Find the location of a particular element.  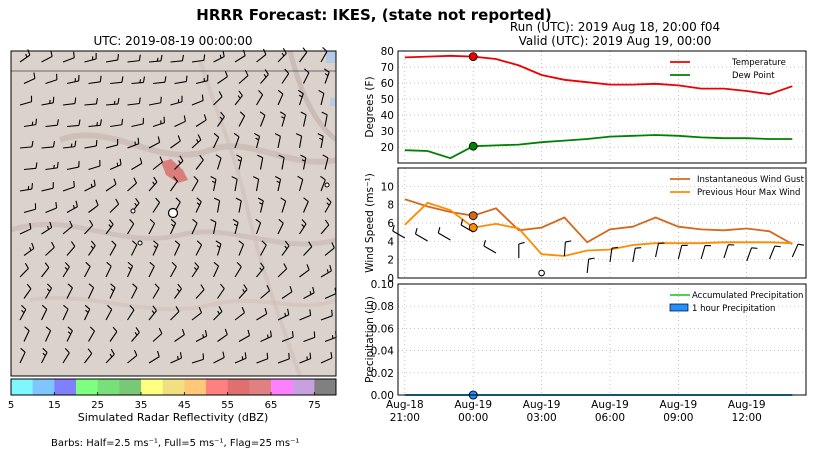

y-tick-label: 4 is located at coordinates (390, 242).